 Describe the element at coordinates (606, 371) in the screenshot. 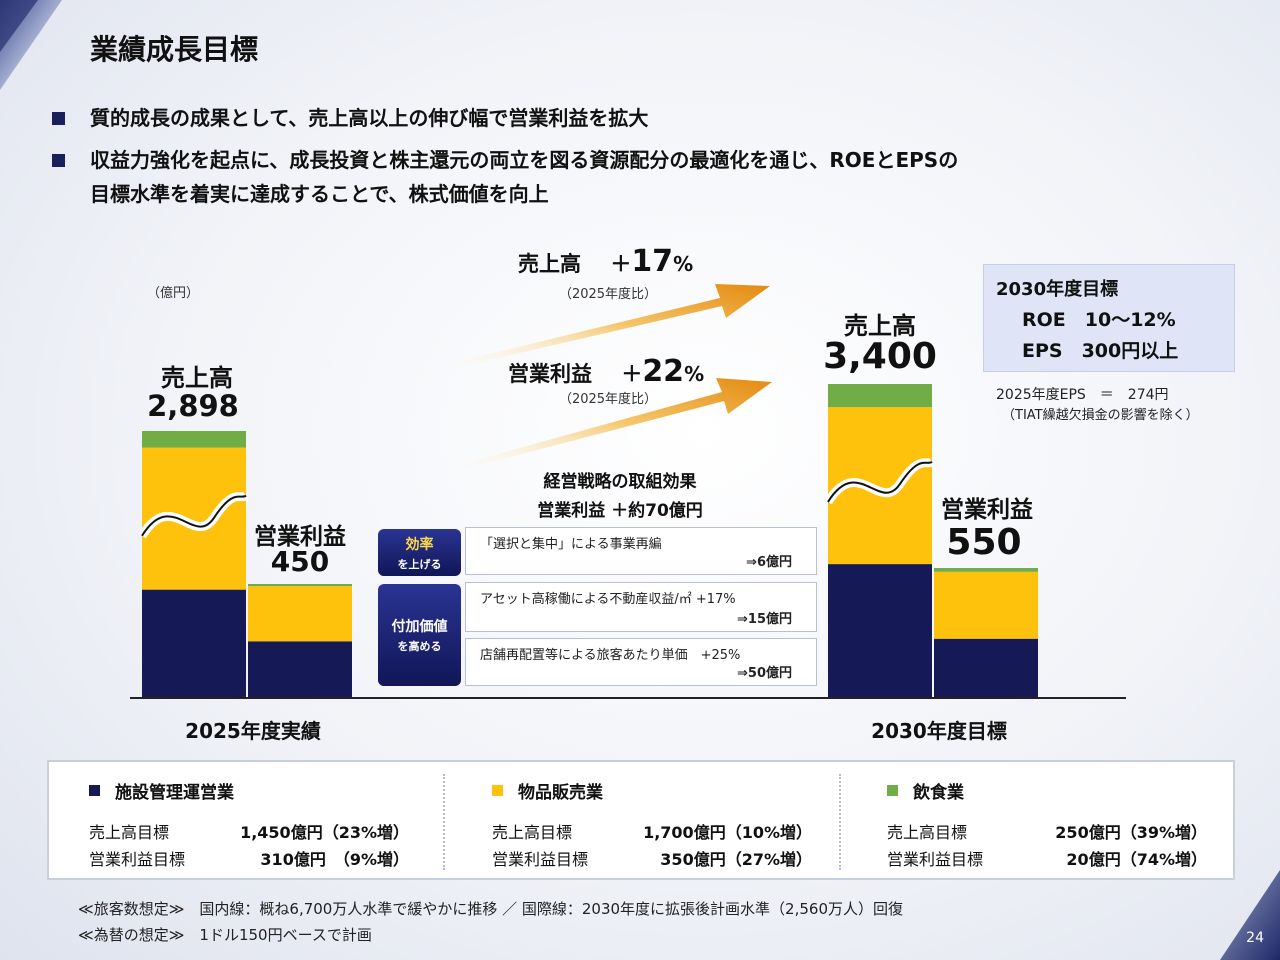

I see `growth-profit: 営業利益 ＋22%` at that location.